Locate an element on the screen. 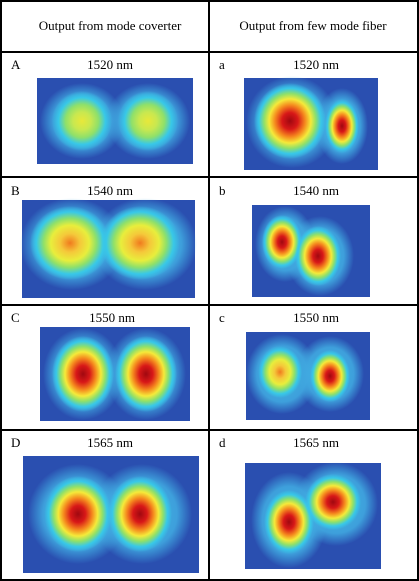  wavelength-D: 1565 nm is located at coordinates (110, 442).